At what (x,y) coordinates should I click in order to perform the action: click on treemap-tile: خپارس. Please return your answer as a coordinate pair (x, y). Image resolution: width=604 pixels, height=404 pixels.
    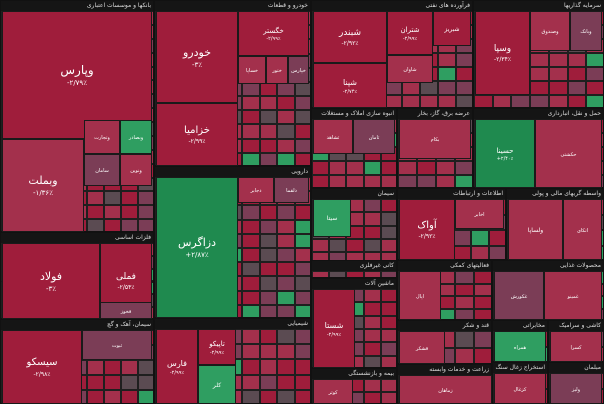
    Looking at the image, I should click on (298, 70).